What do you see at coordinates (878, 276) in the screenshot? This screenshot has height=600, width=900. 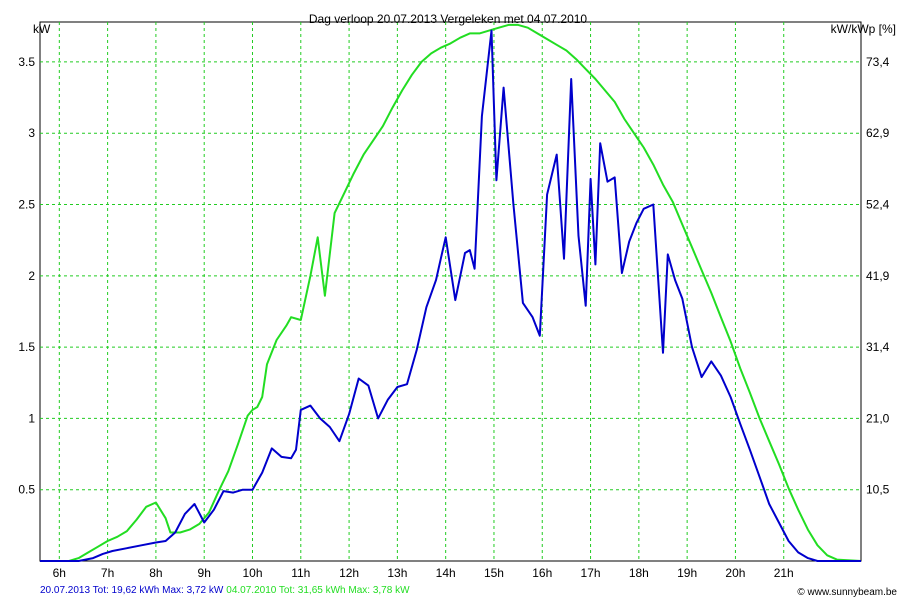 I see `y-tick-label-right: 41,9` at bounding box center [878, 276].